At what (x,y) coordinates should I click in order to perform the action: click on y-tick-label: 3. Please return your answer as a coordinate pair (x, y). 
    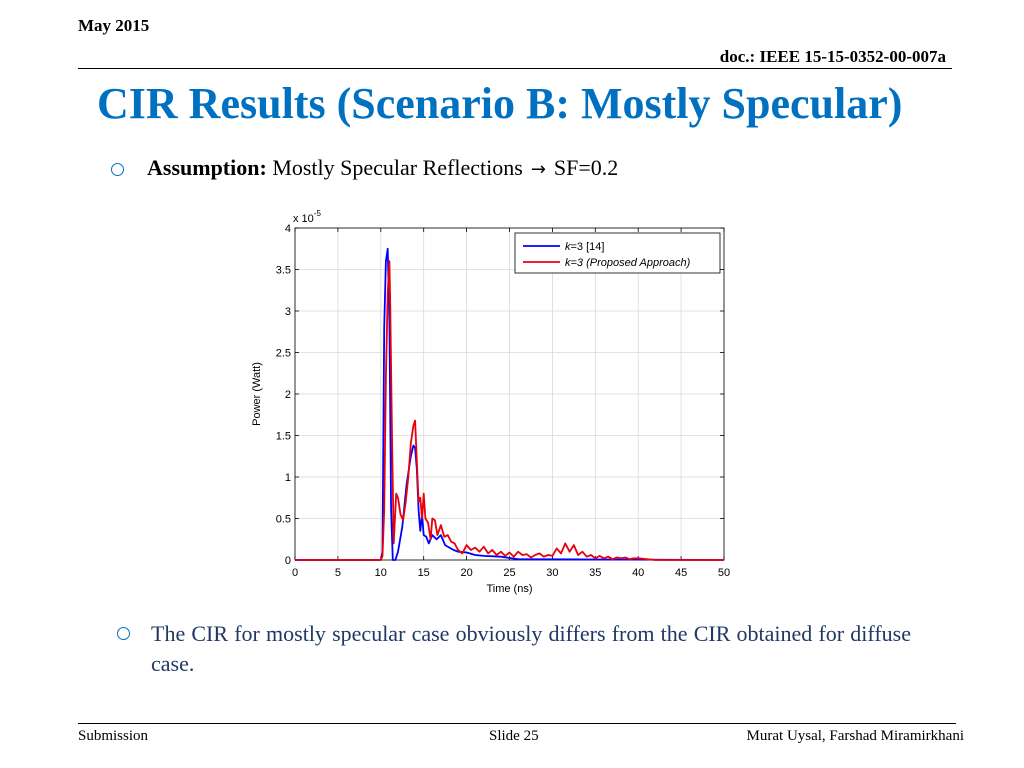
    Looking at the image, I should click on (288, 312).